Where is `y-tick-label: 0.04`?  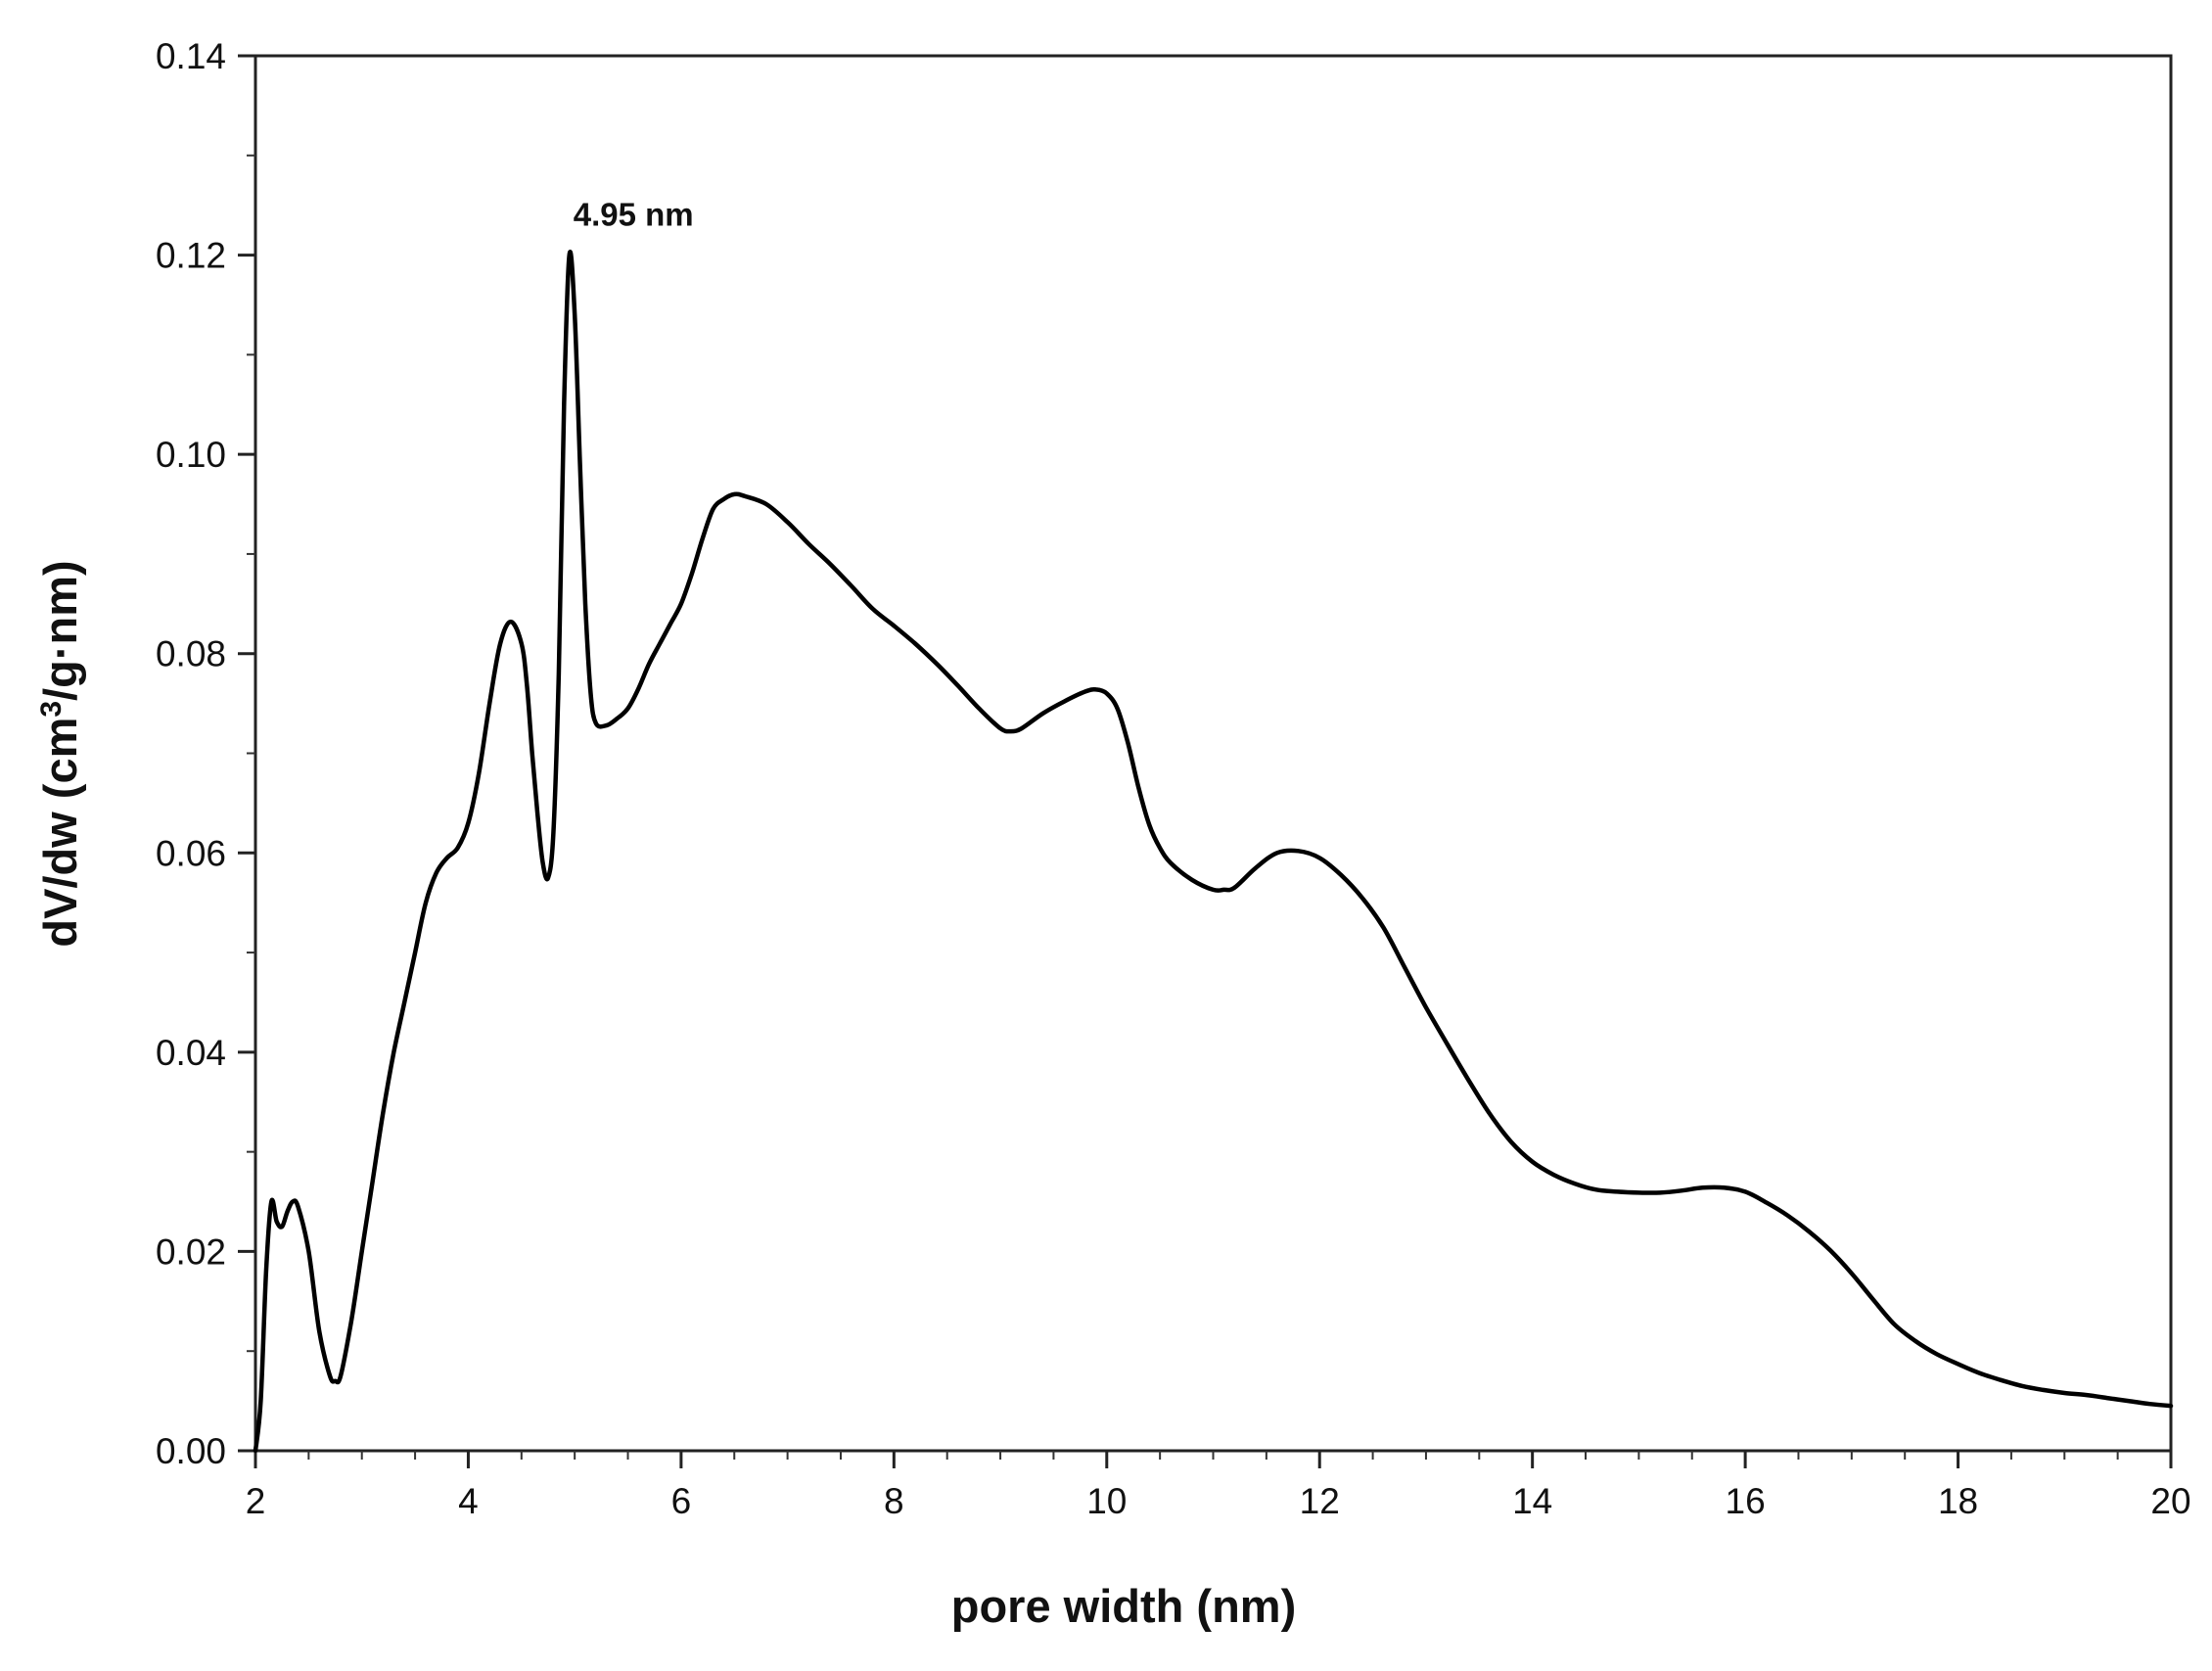
y-tick-label: 0.04 is located at coordinates (191, 1053).